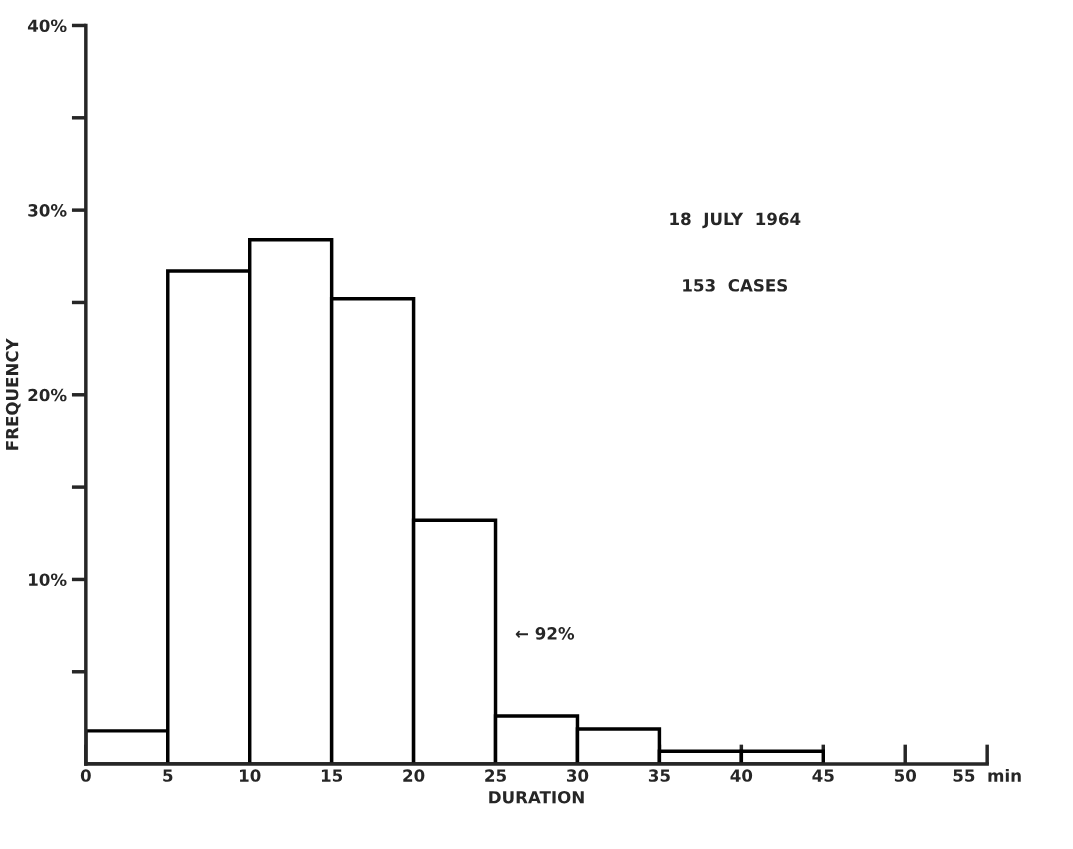 The image size is (1073, 849). What do you see at coordinates (414, 775) in the screenshot?
I see `x-tick-label: 20` at bounding box center [414, 775].